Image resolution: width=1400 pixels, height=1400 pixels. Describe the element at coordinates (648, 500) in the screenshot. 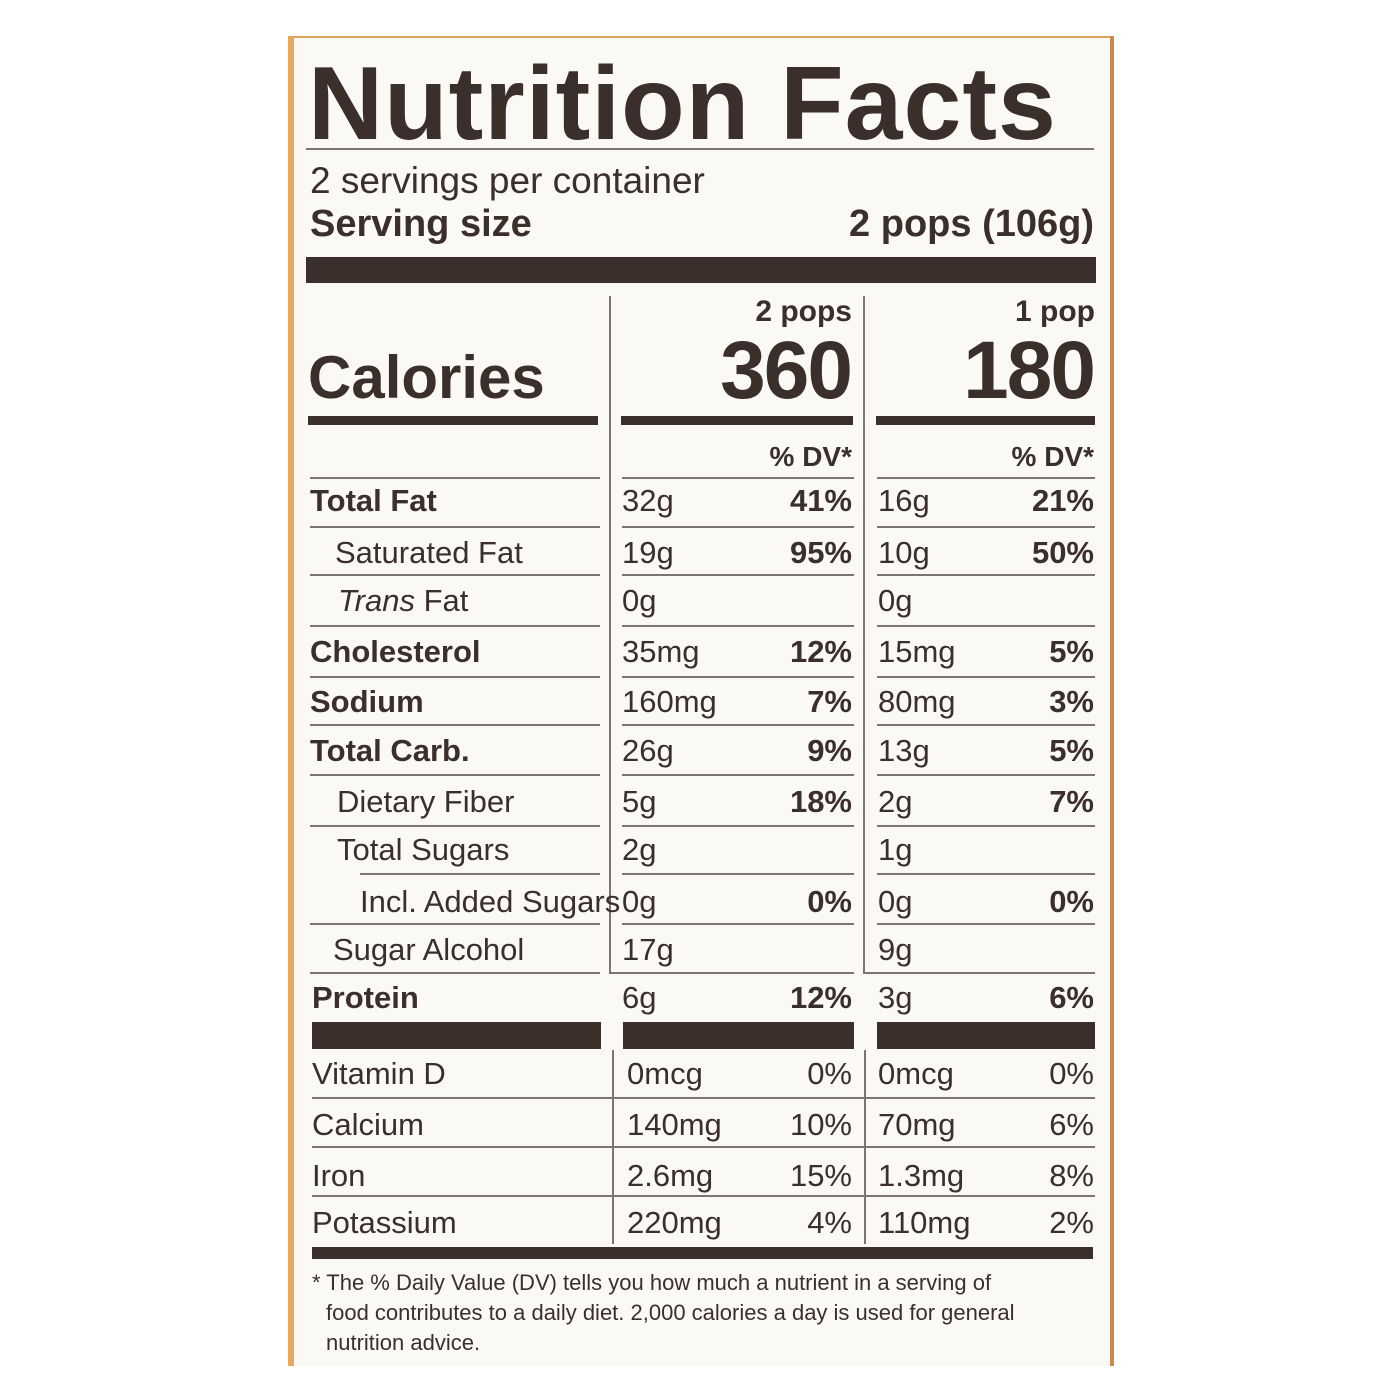

I see `amount: 32g` at that location.